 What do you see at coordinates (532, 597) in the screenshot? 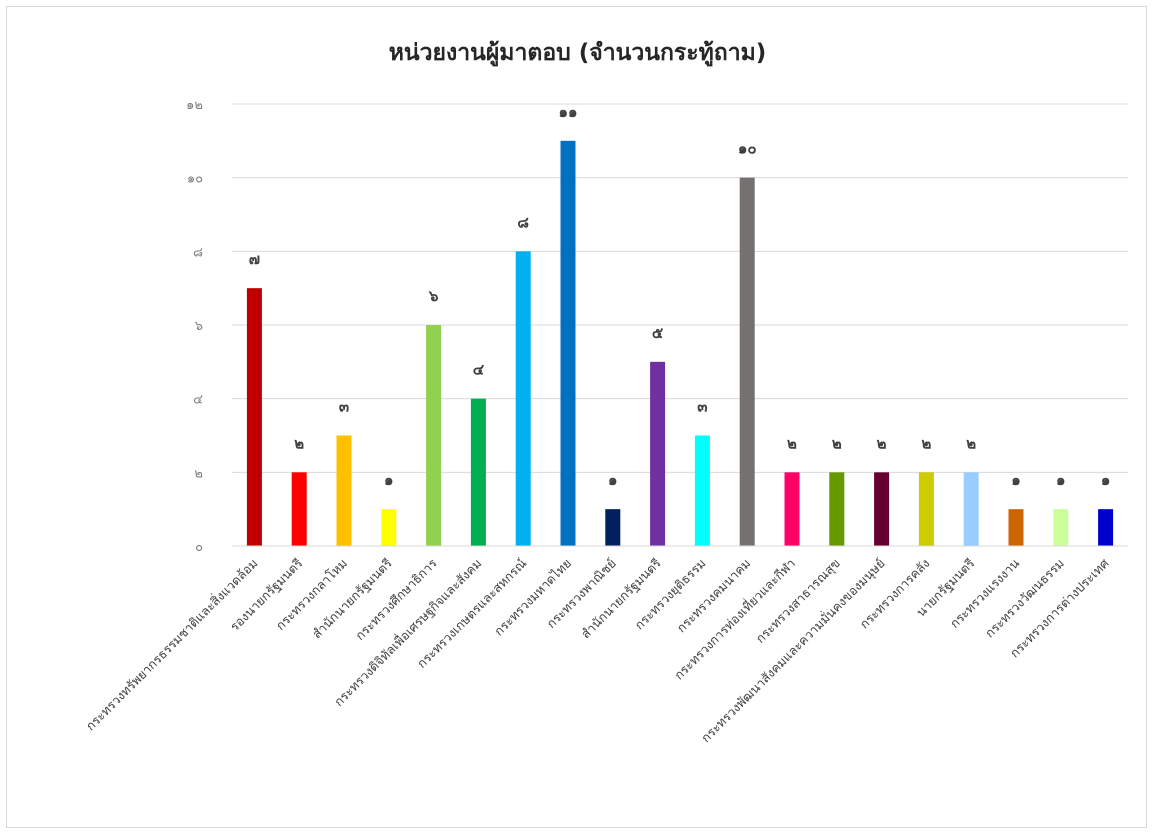
I see `category-label: กระทรวงมหาดไทย` at bounding box center [532, 597].